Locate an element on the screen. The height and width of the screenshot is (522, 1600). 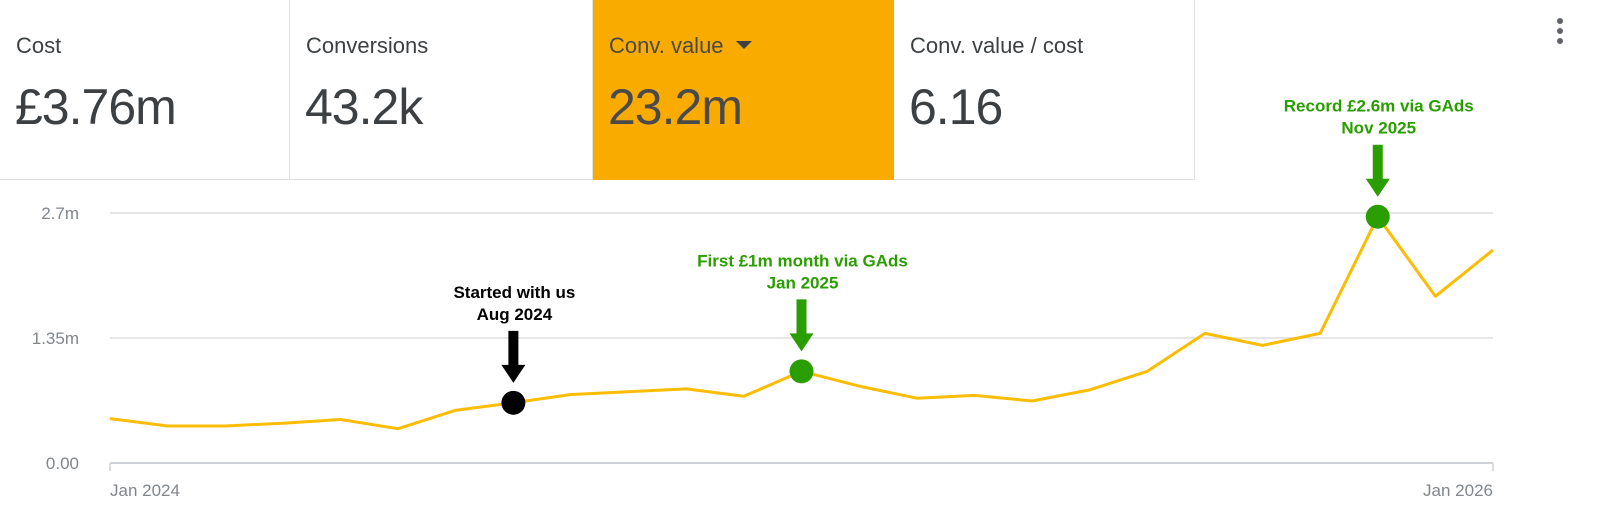
annotation-label: First £1m month via GAds is located at coordinates (802, 260).